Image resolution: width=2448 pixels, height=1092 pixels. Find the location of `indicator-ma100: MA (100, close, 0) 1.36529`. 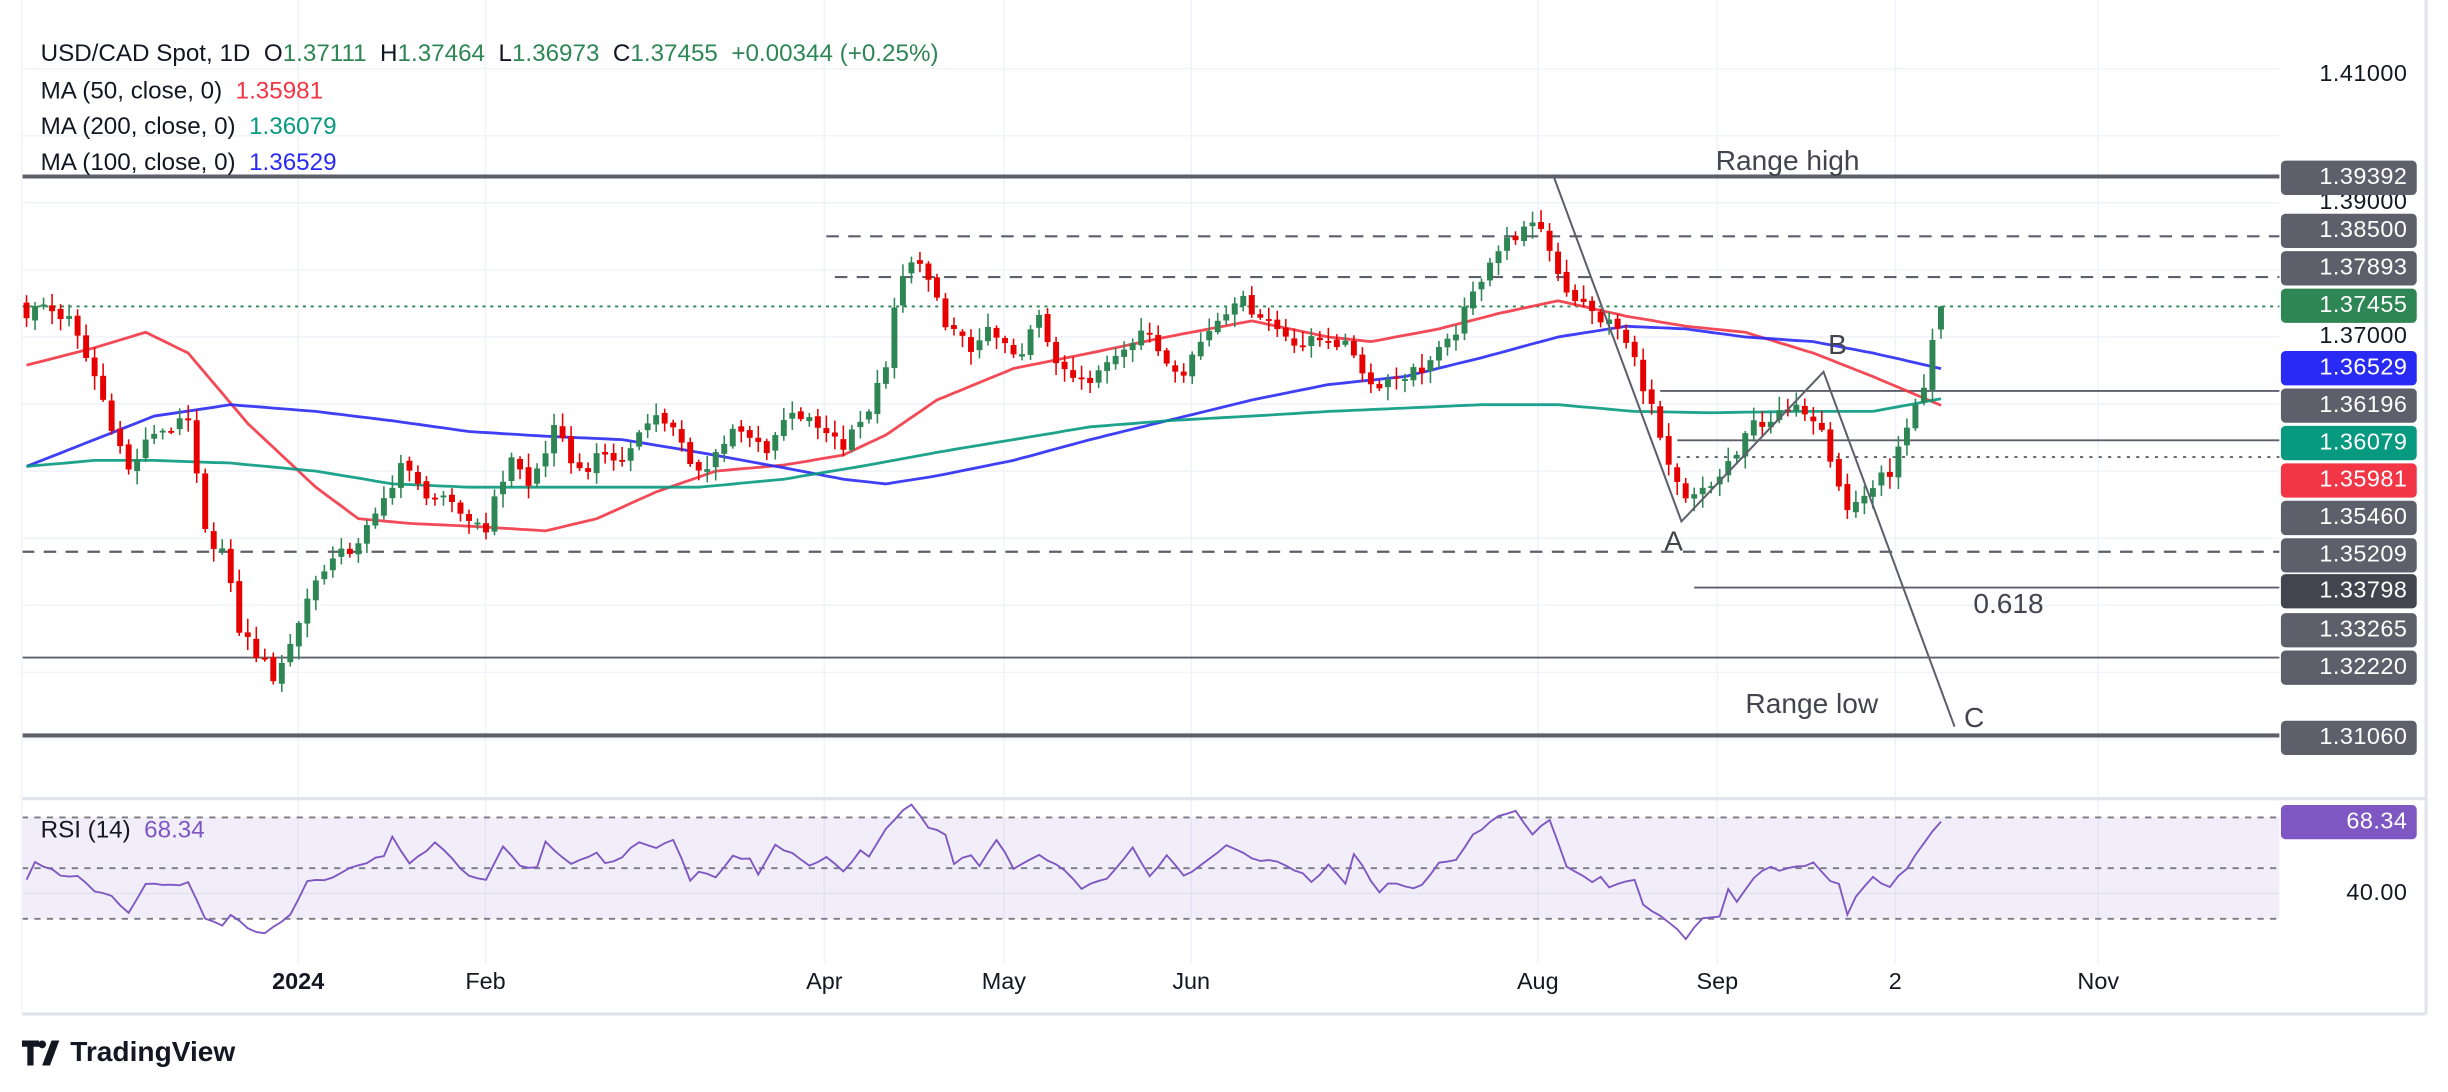

indicator-ma100: MA (100, close, 0) 1.36529 is located at coordinates (189, 164).